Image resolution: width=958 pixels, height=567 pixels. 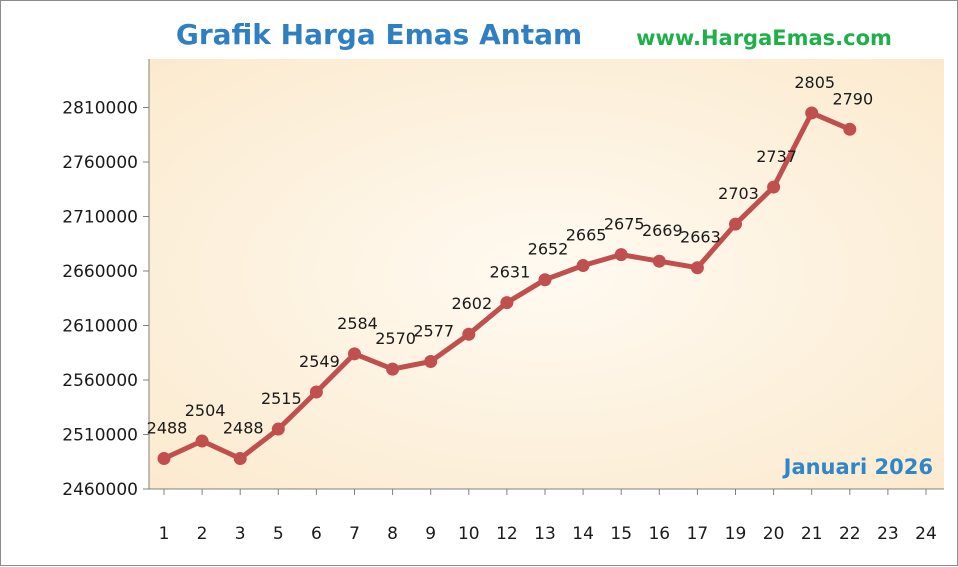 What do you see at coordinates (430, 534) in the screenshot?
I see `x-tick-label: 9` at bounding box center [430, 534].